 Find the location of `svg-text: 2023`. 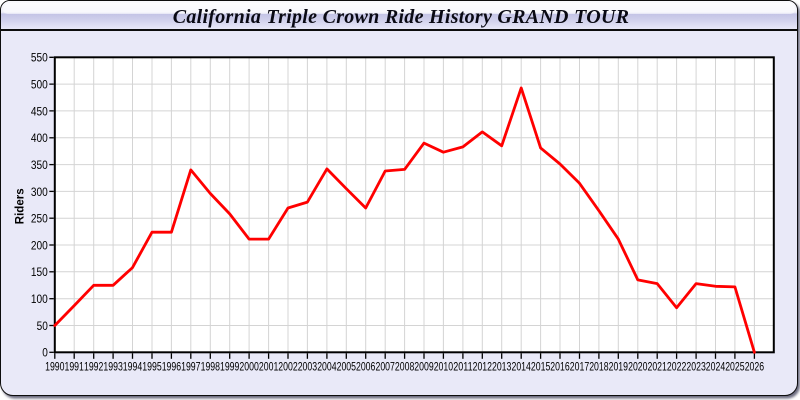

svg-text: 2023 is located at coordinates (696, 366).